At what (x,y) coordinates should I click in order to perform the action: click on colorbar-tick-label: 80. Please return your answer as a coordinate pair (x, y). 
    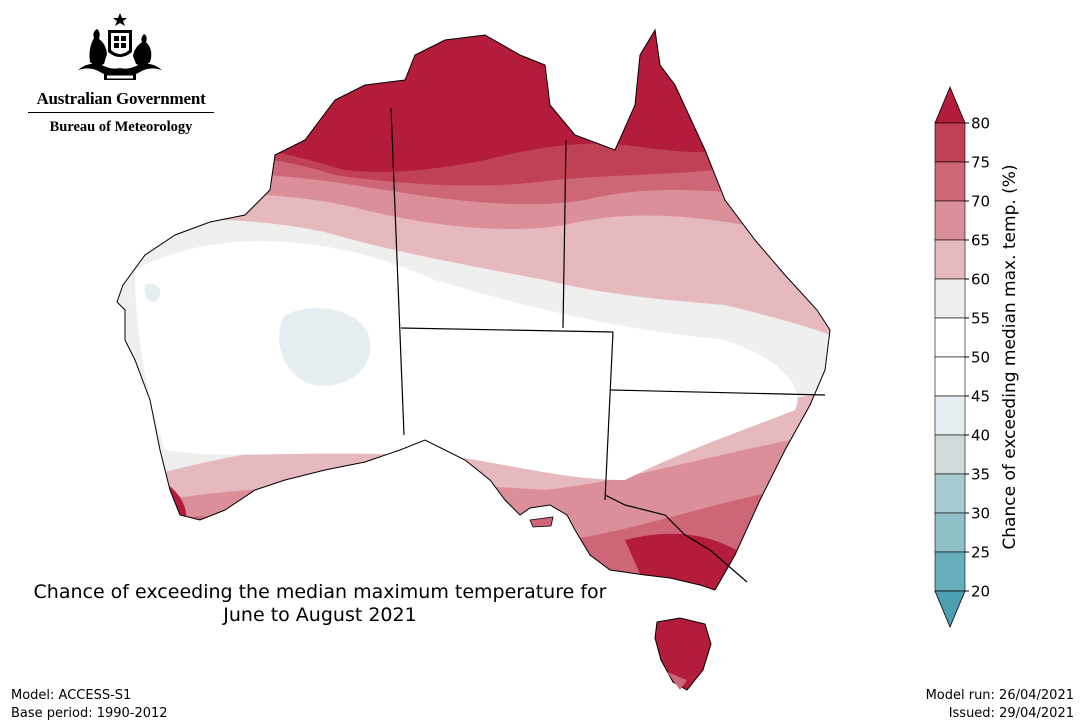
    Looking at the image, I should click on (980, 124).